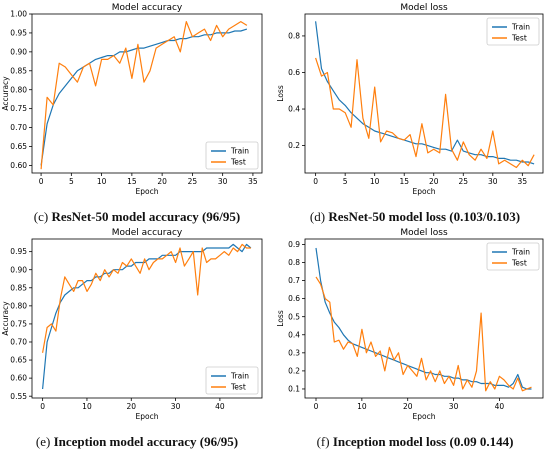 This screenshot has height=452, width=550. Describe the element at coordinates (423, 441) in the screenshot. I see `caption-text: Inception model loss (0.09 0.144)` at that location.